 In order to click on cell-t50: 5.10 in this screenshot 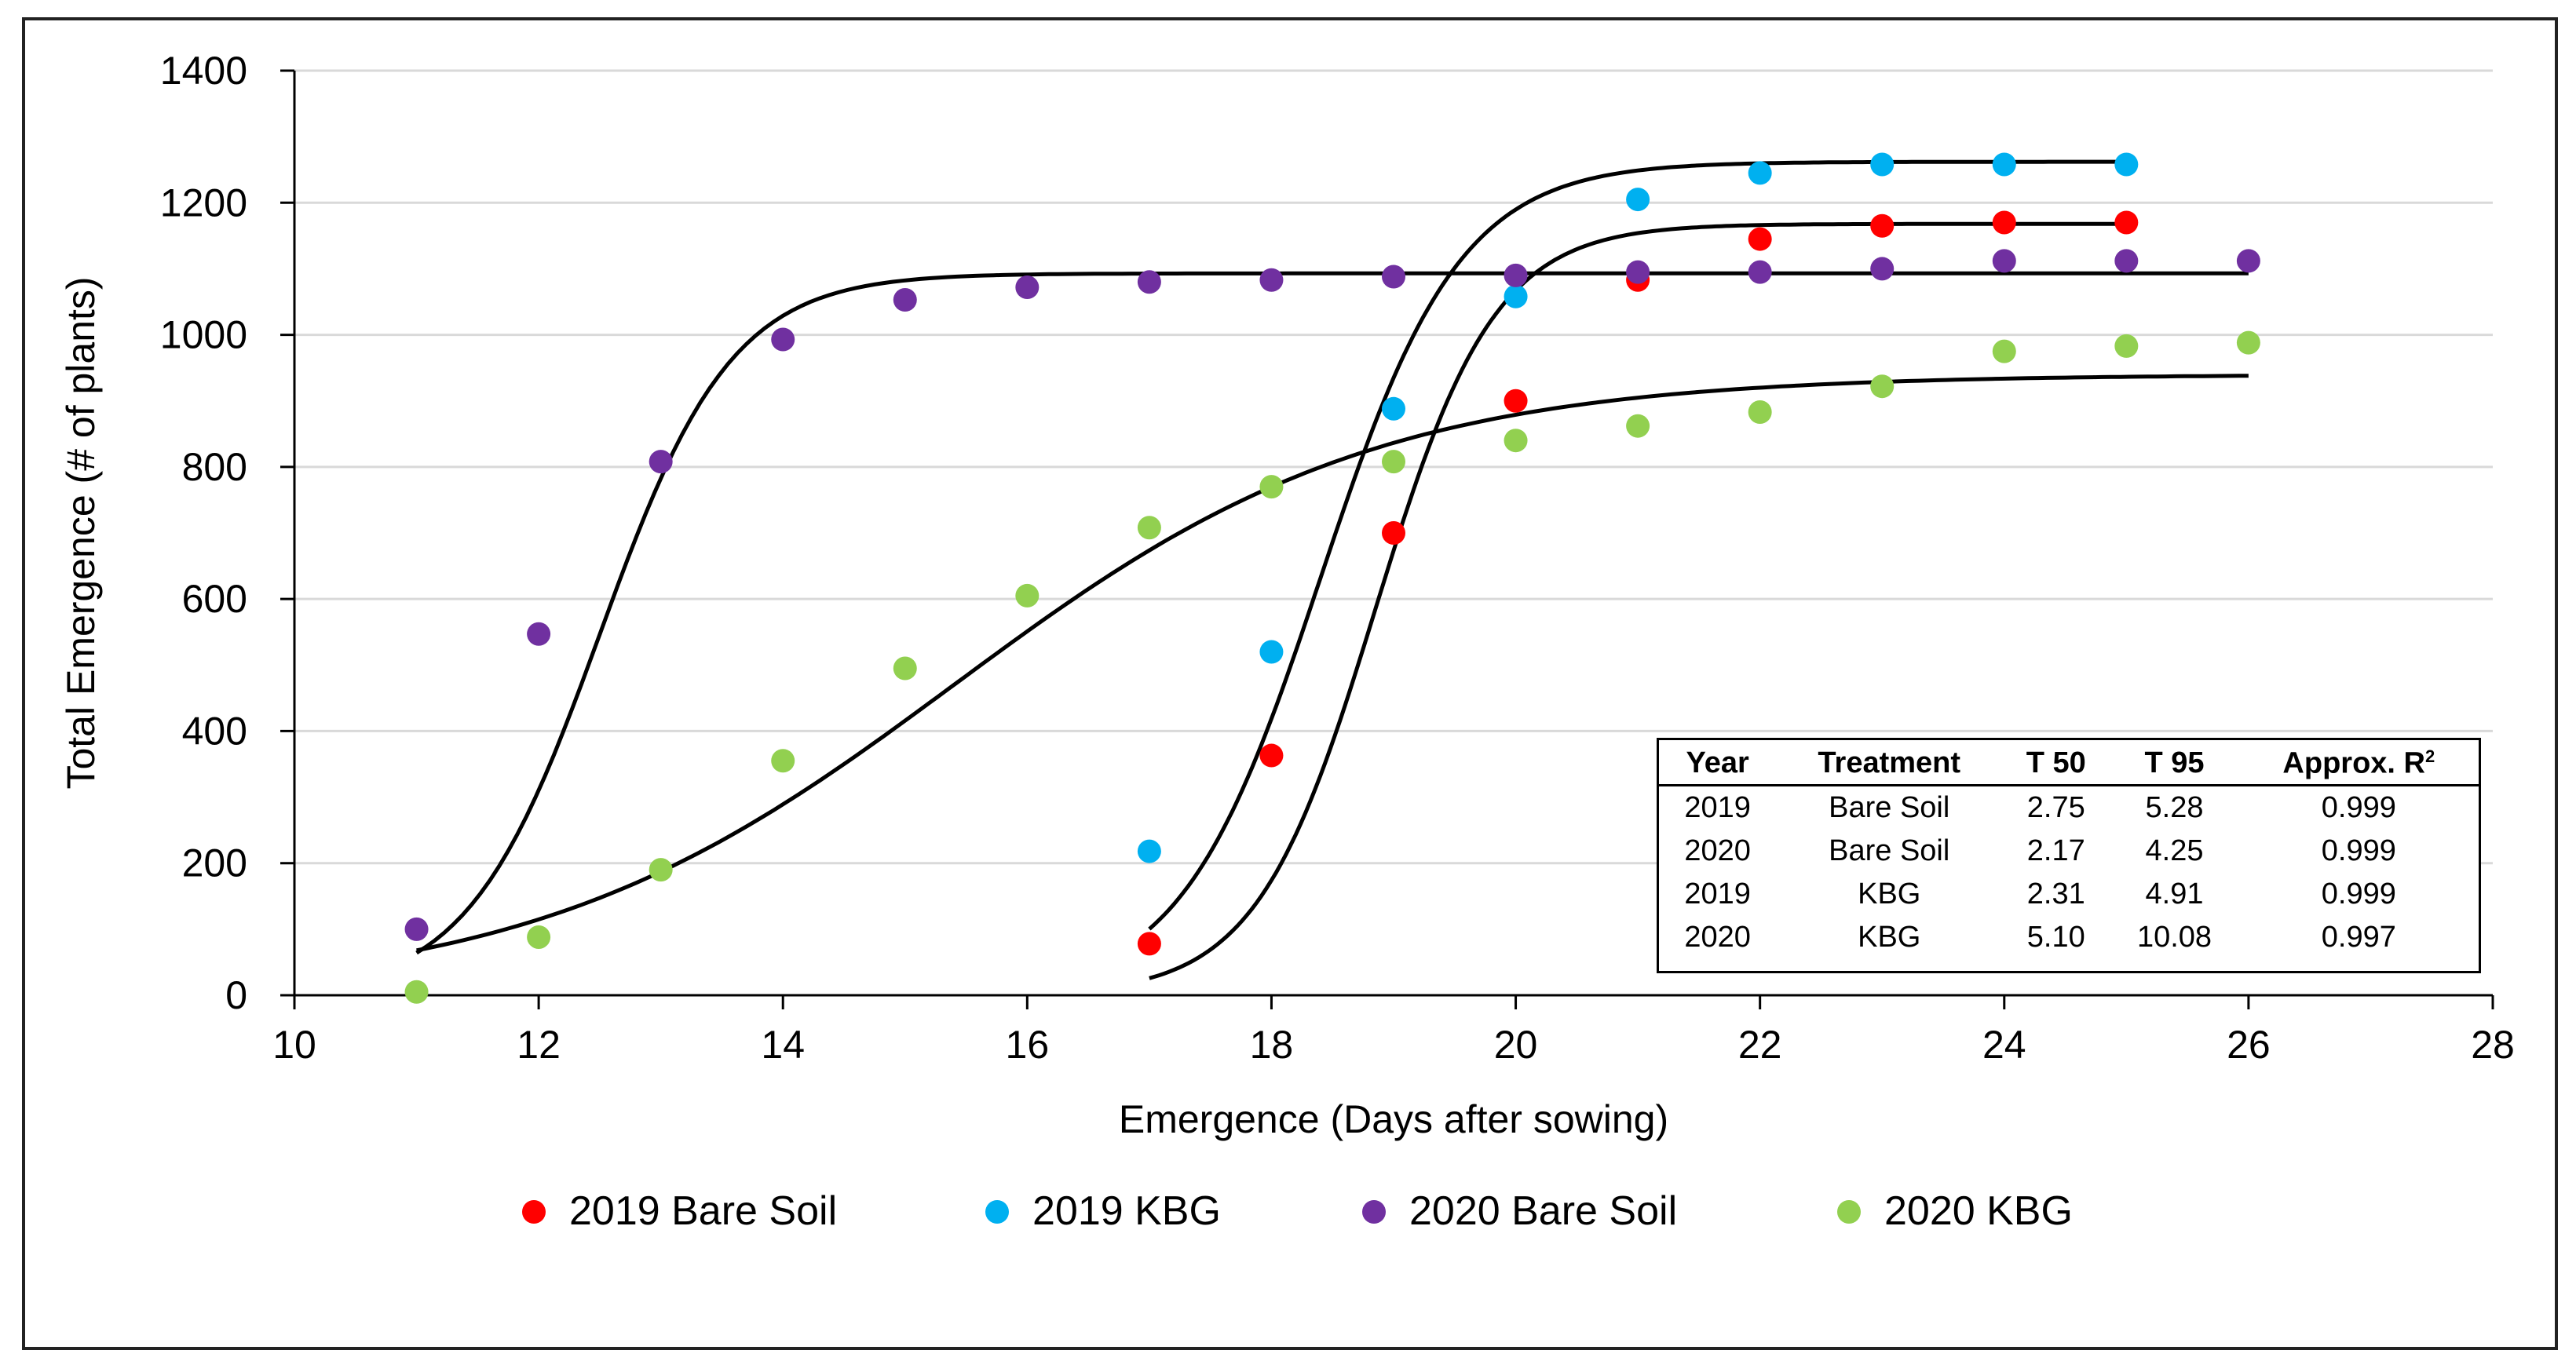, I will do `click(2055, 937)`.